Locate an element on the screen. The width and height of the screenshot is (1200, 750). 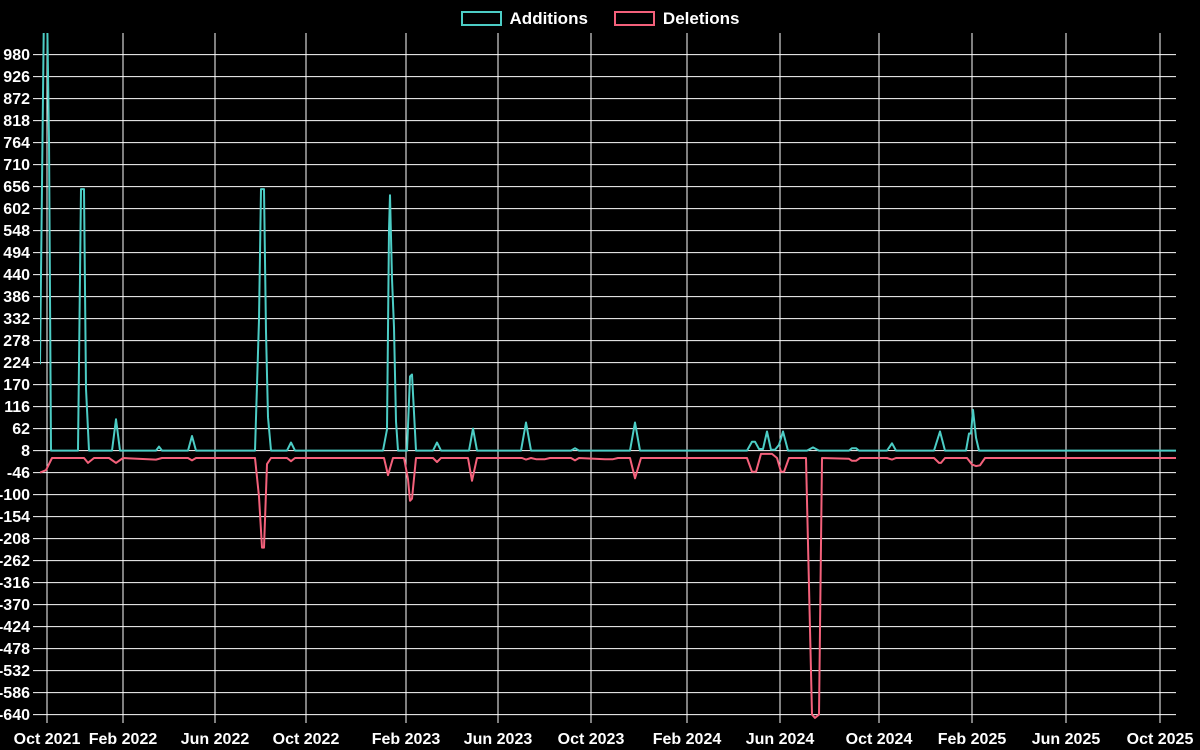
y-tick-label: -370 is located at coordinates (15, 605).